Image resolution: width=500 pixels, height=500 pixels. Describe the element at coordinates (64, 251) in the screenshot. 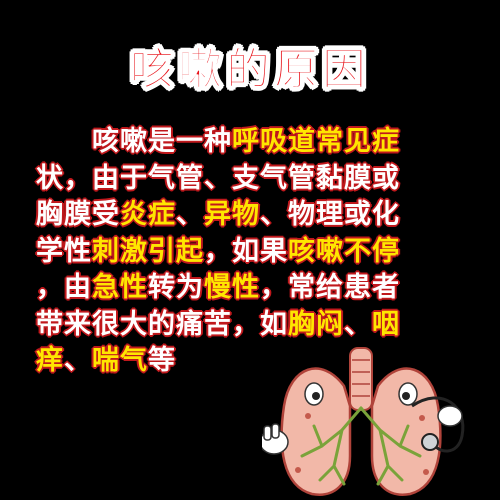

I see `text-segment: 学性` at that location.